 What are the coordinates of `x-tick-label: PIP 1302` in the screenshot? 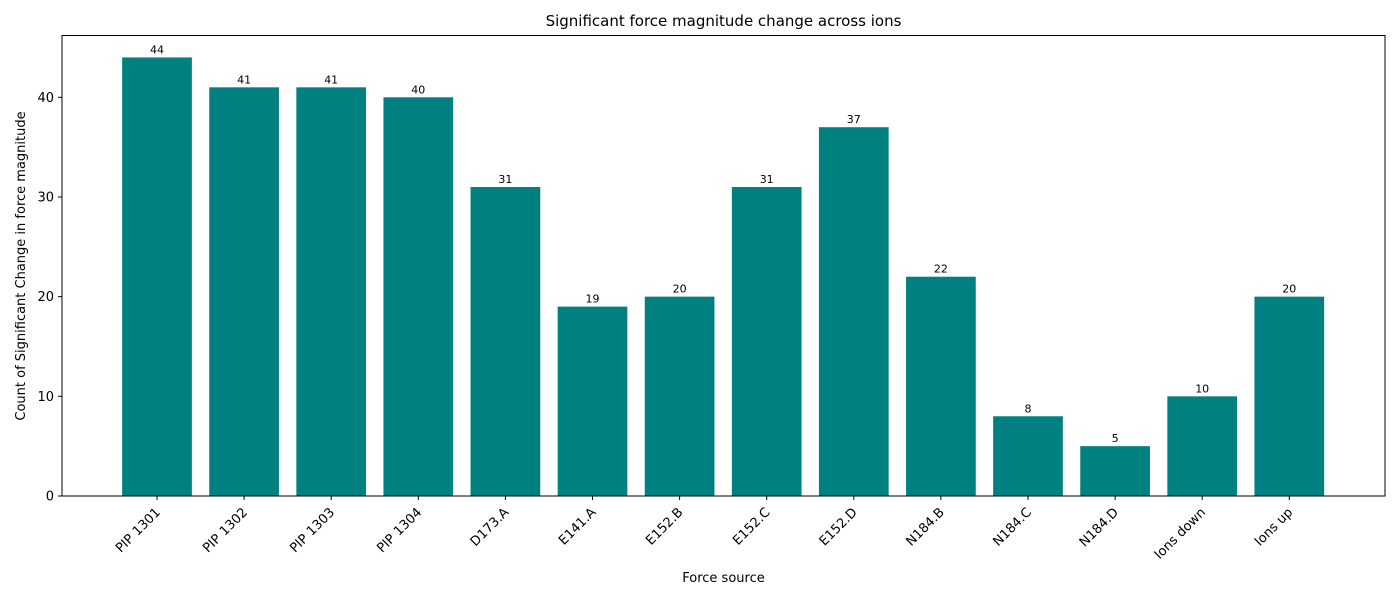 It's located at (225, 530).